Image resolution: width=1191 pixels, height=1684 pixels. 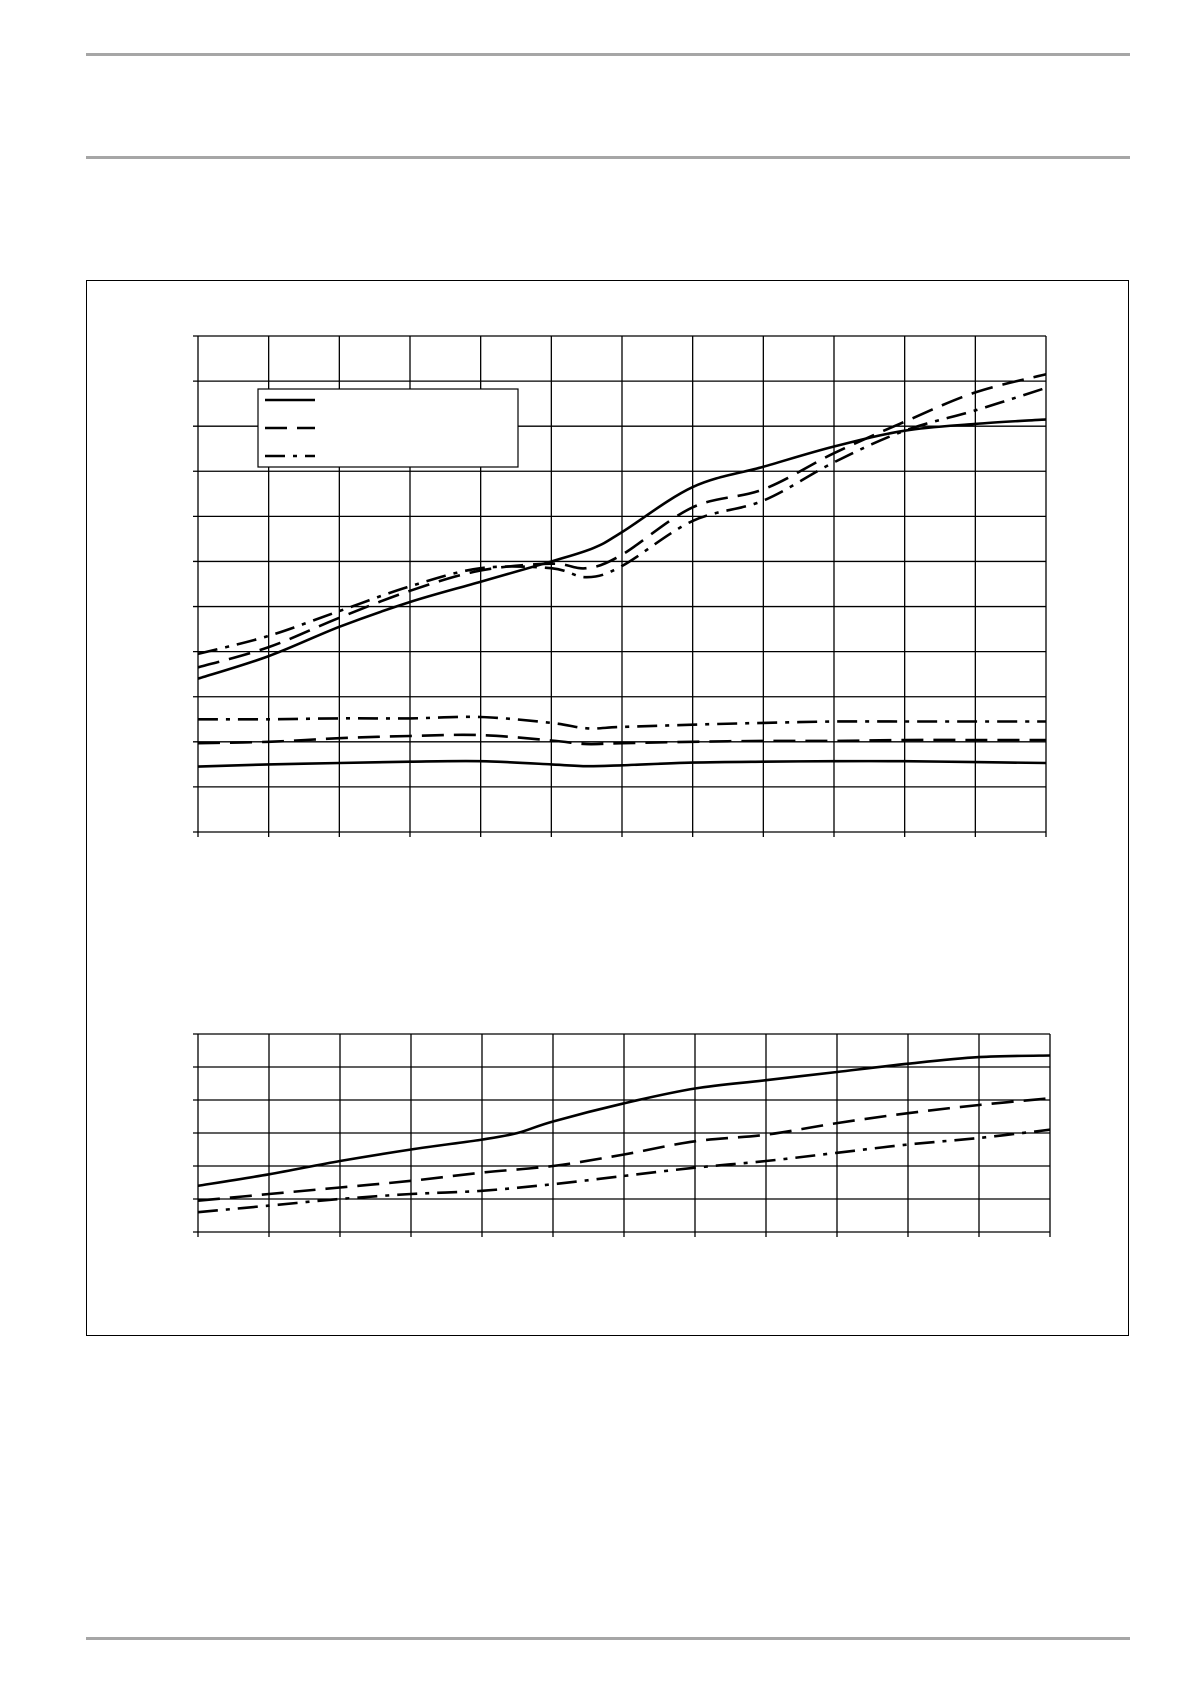 What do you see at coordinates (608, 54) in the screenshot?
I see `header-rule-top` at bounding box center [608, 54].